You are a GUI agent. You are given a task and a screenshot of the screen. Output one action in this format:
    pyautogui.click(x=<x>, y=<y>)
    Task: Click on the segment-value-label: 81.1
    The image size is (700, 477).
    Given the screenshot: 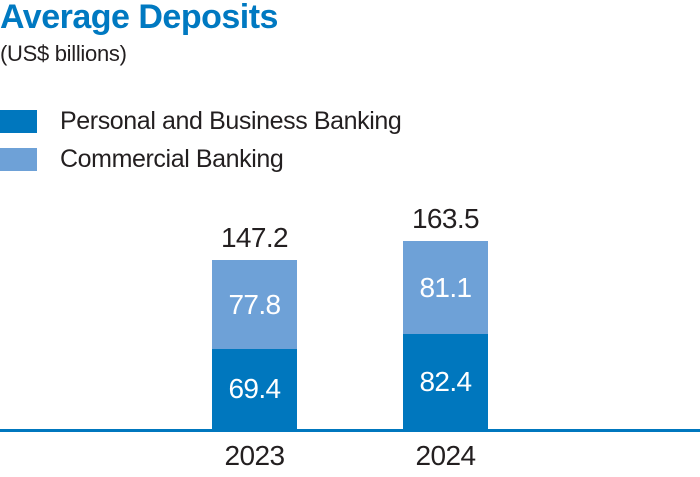 What is the action you would take?
    pyautogui.click(x=445, y=287)
    